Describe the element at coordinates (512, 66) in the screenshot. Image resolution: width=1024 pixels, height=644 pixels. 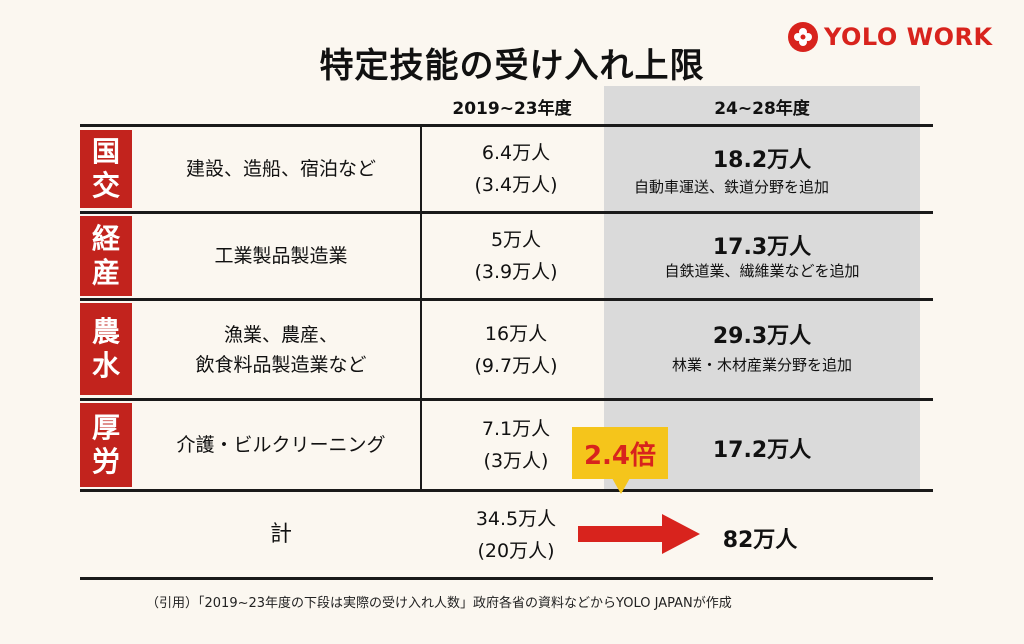
I see `page-title: 特定技能の受け入れ上限` at that location.